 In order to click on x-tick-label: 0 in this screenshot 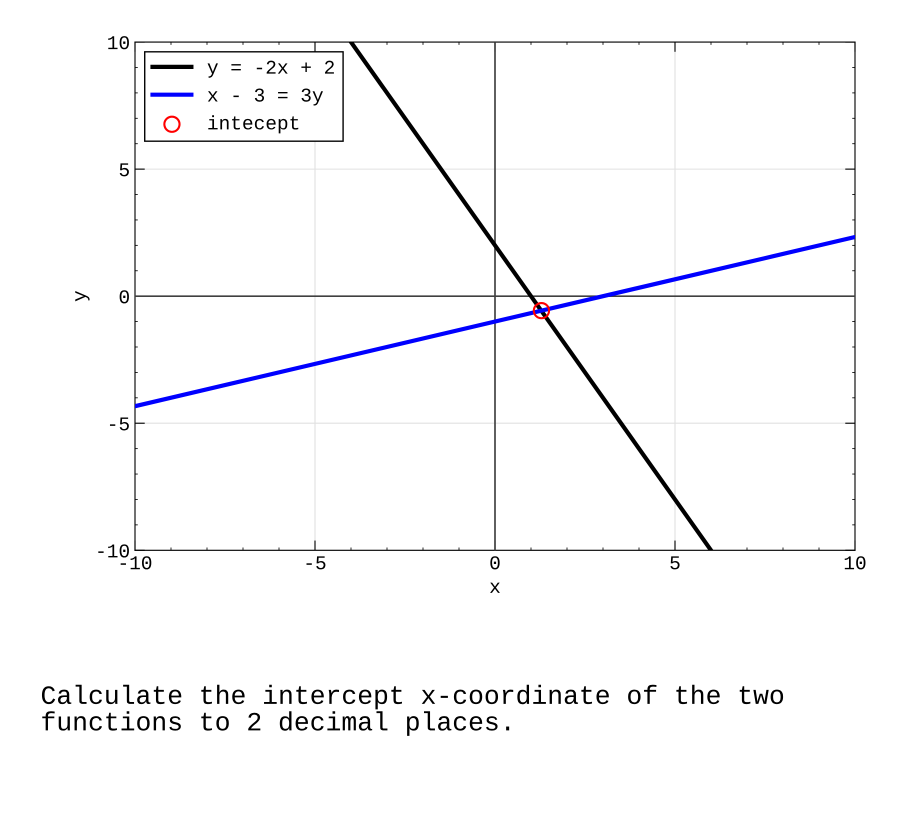, I will do `click(495, 563)`.